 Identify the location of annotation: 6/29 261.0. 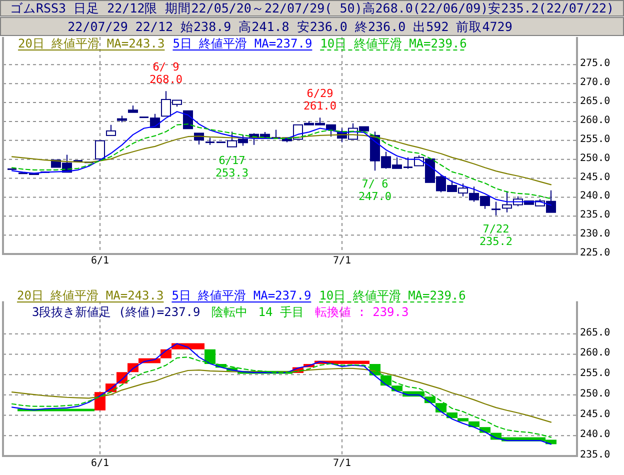
(320, 100).